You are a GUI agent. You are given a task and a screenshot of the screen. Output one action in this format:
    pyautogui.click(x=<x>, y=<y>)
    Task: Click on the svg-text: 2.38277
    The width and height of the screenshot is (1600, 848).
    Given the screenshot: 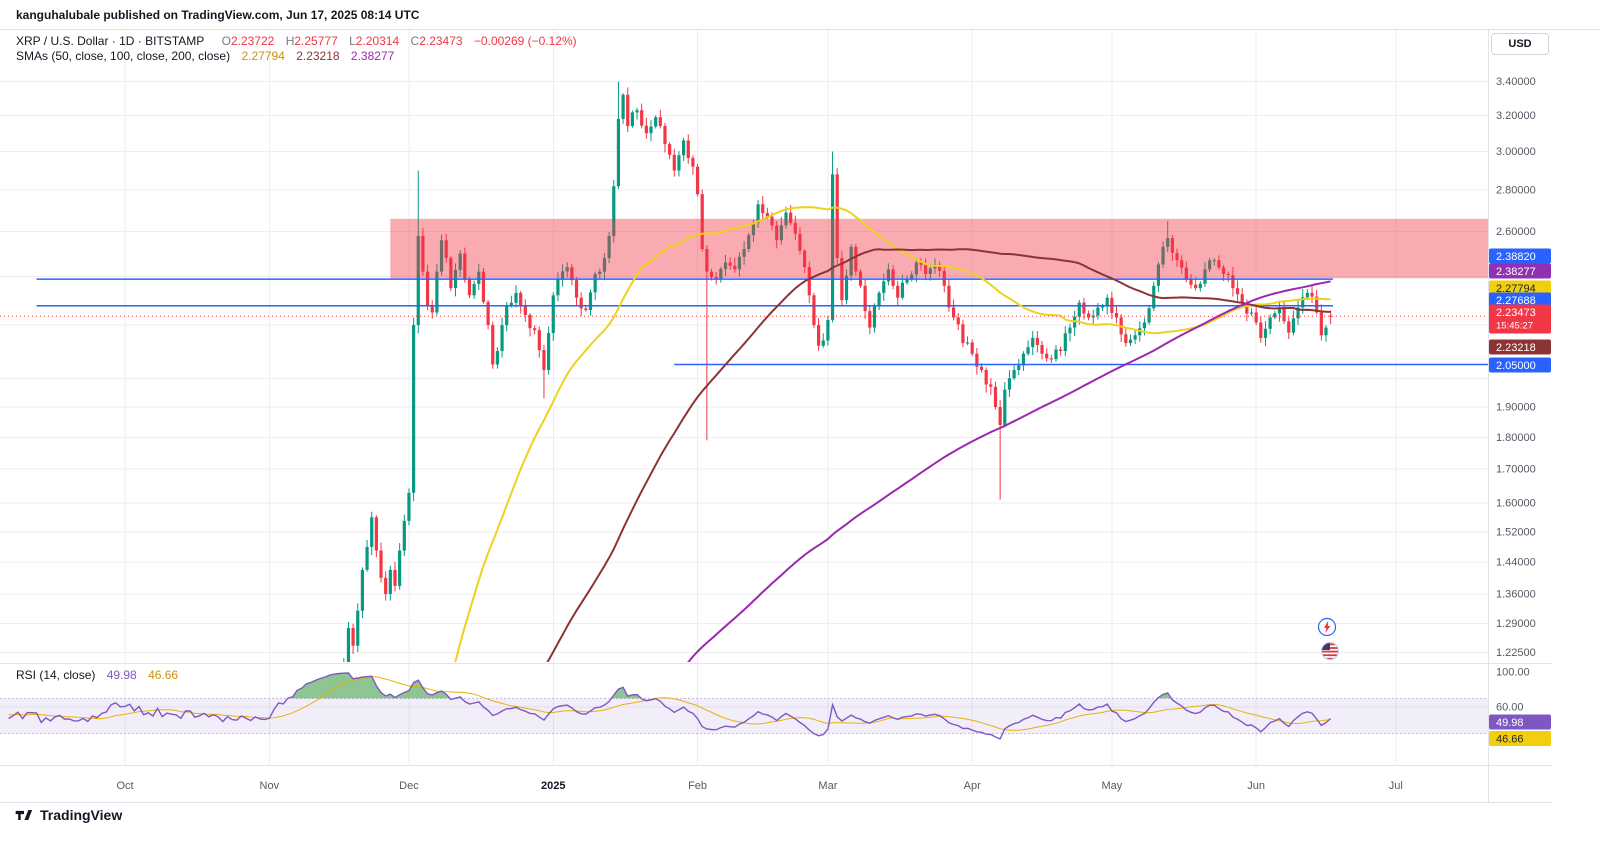 What is the action you would take?
    pyautogui.click(x=1516, y=272)
    